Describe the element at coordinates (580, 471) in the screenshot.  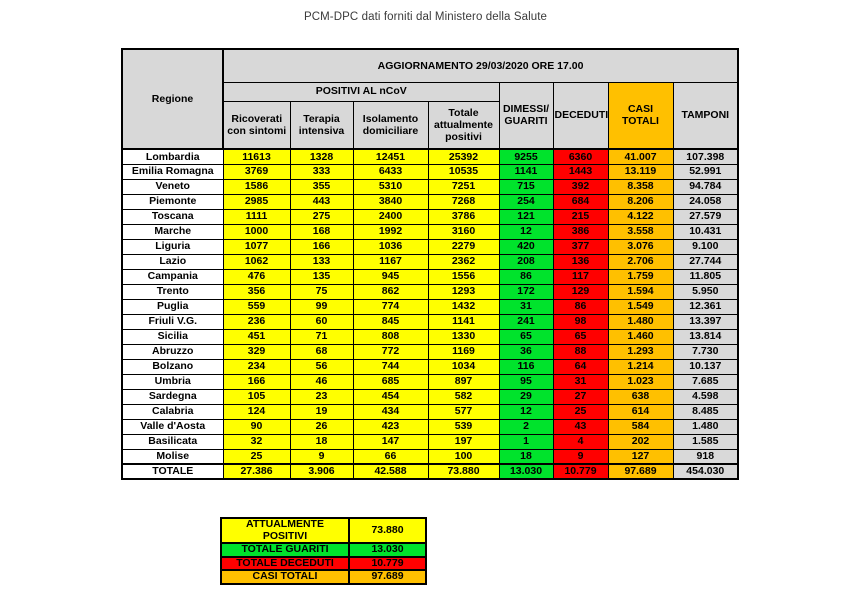
I see `value-cell: 10.779` at that location.